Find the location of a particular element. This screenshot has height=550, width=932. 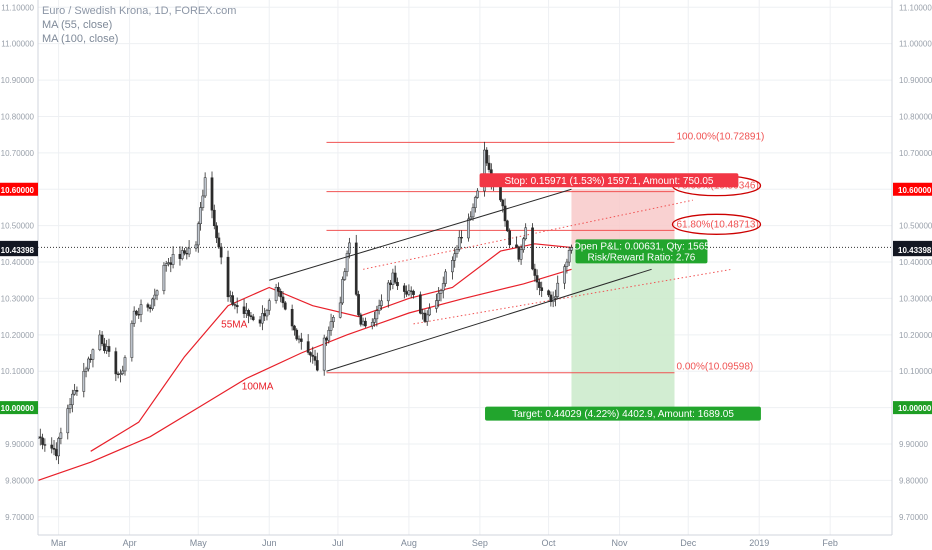

time-tick-label: May is located at coordinates (199, 543).